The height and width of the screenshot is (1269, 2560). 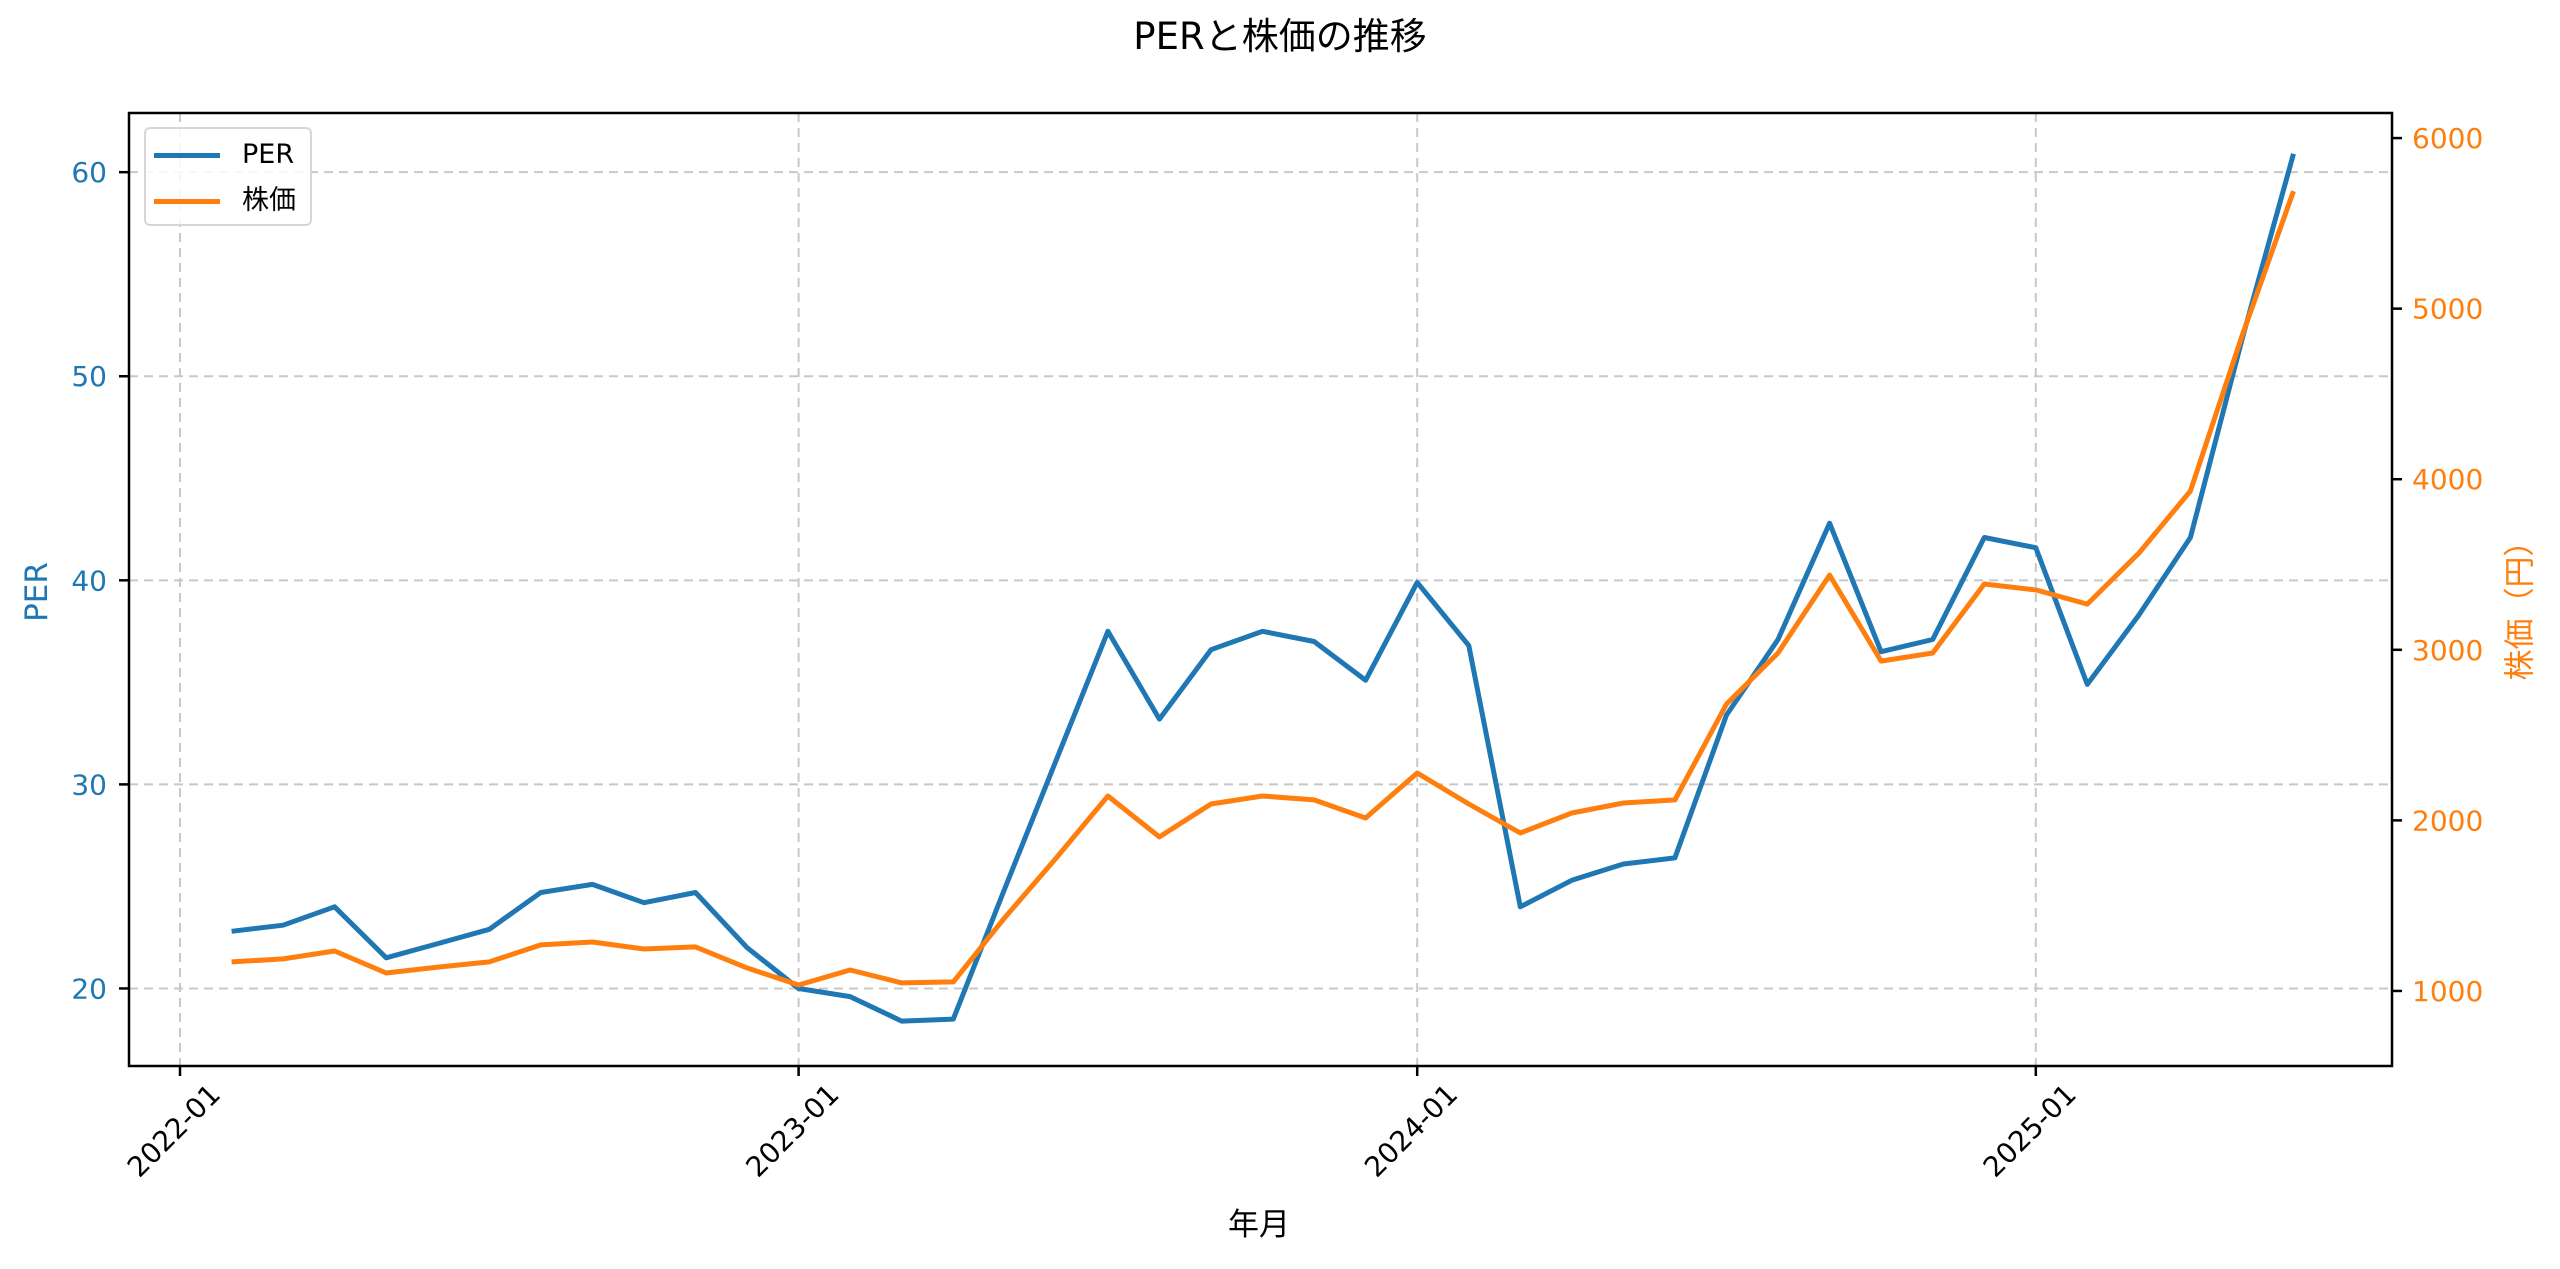 What do you see at coordinates (269, 200) in the screenshot?
I see `legend-label-price: 株価` at bounding box center [269, 200].